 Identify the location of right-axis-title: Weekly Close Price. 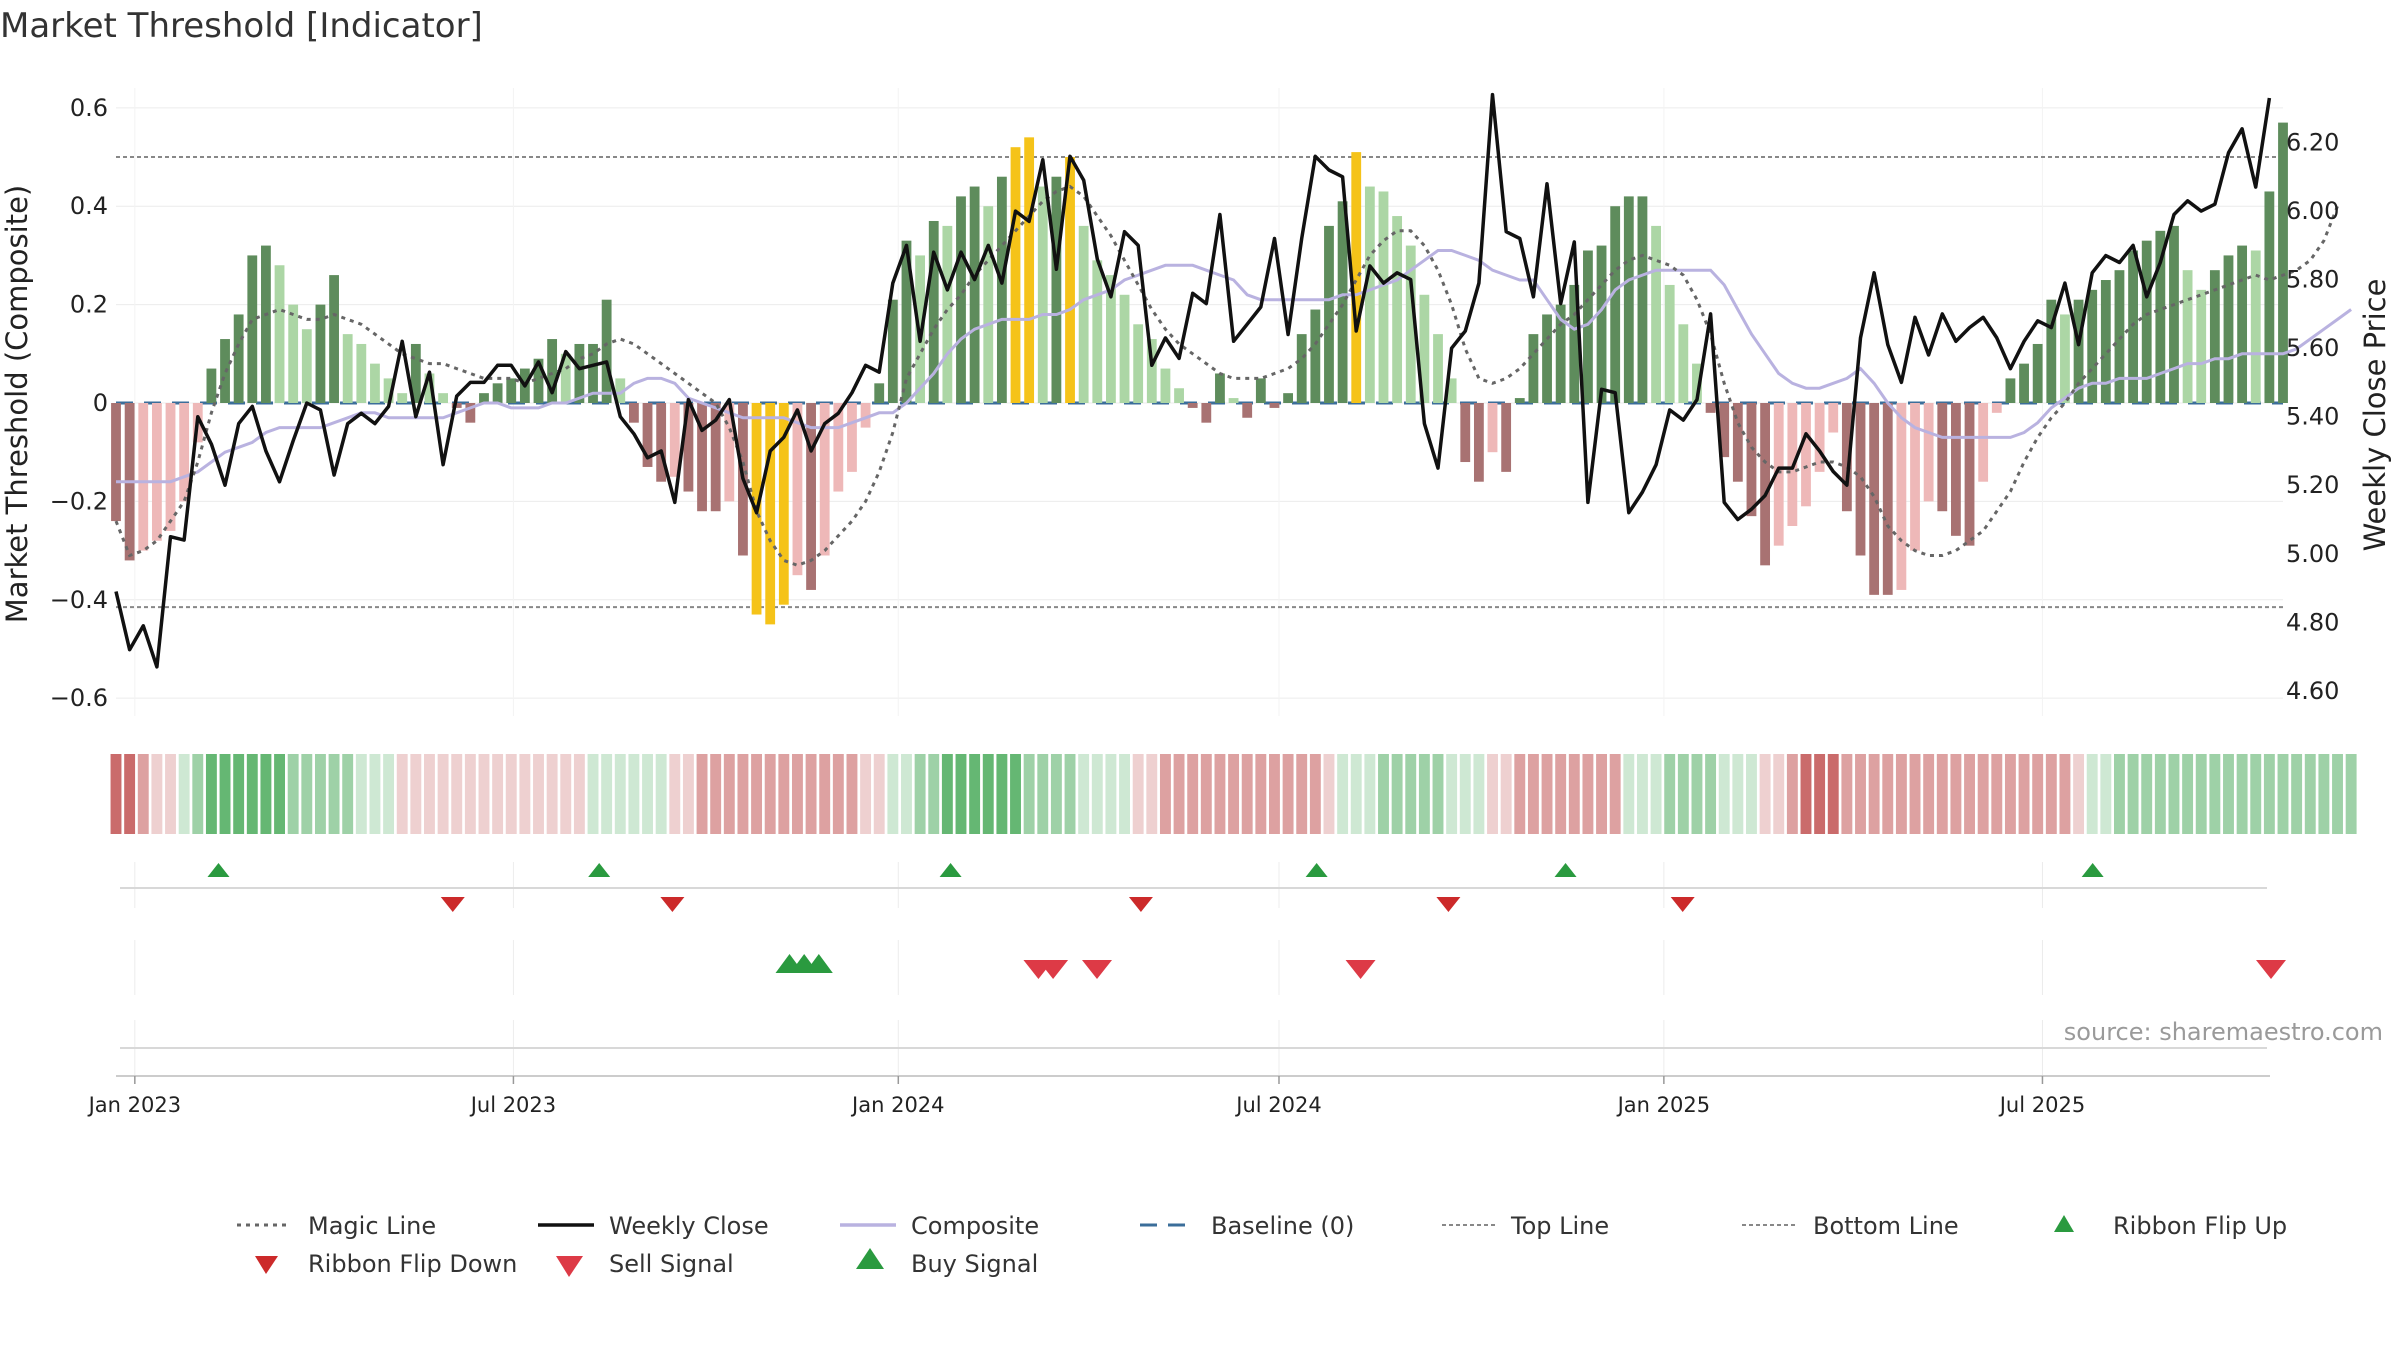
(2375, 415).